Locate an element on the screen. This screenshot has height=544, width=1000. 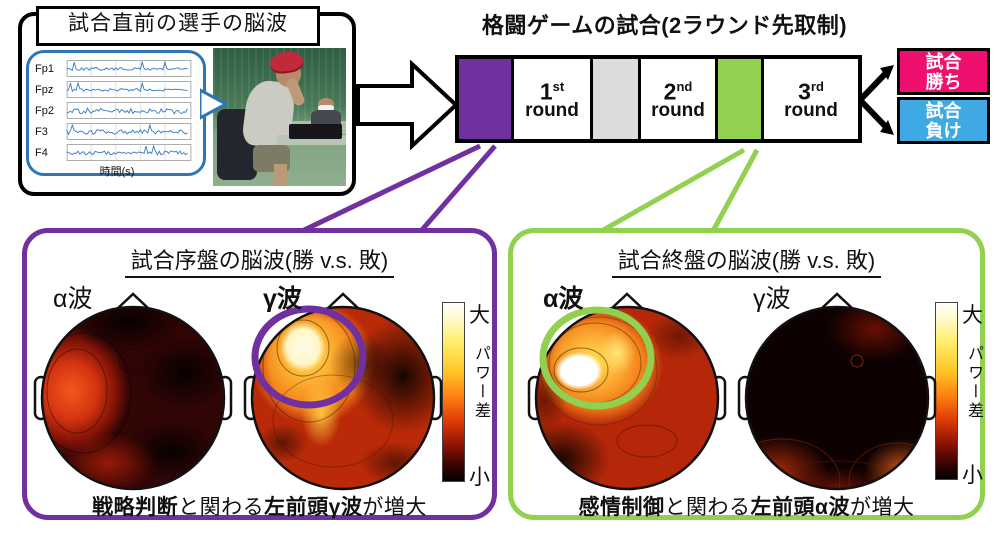
channel-label: Fp2 is located at coordinates (44, 110).